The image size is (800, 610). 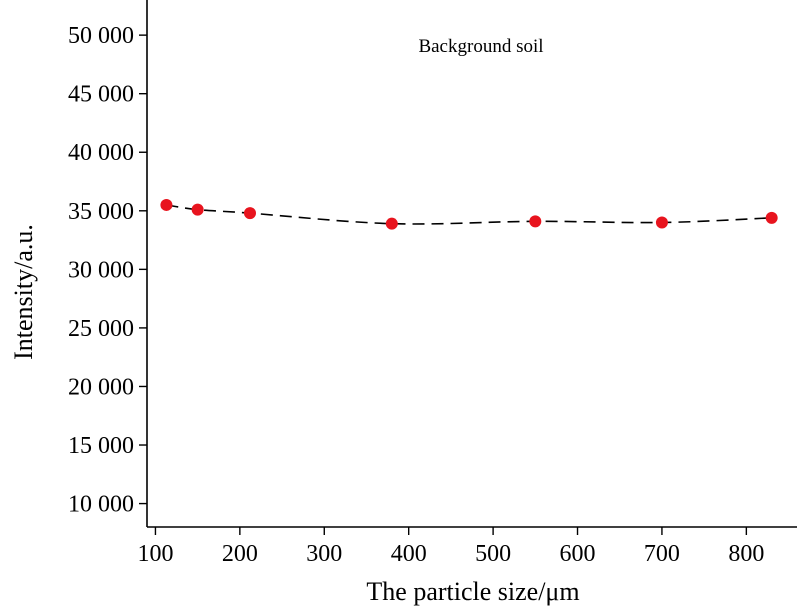 What do you see at coordinates (578, 554) in the screenshot?
I see `x-tick-label: 600` at bounding box center [578, 554].